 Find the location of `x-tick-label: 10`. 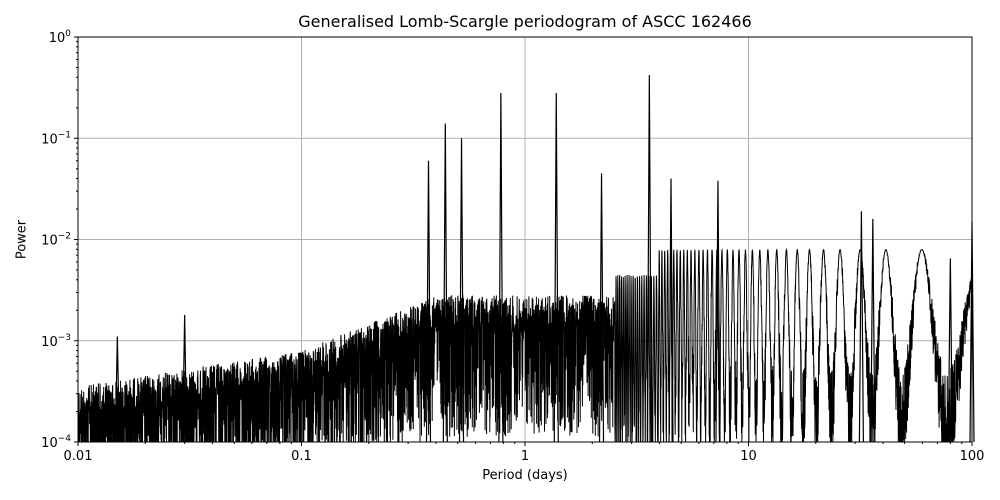

x-tick-label: 10 is located at coordinates (748, 456).